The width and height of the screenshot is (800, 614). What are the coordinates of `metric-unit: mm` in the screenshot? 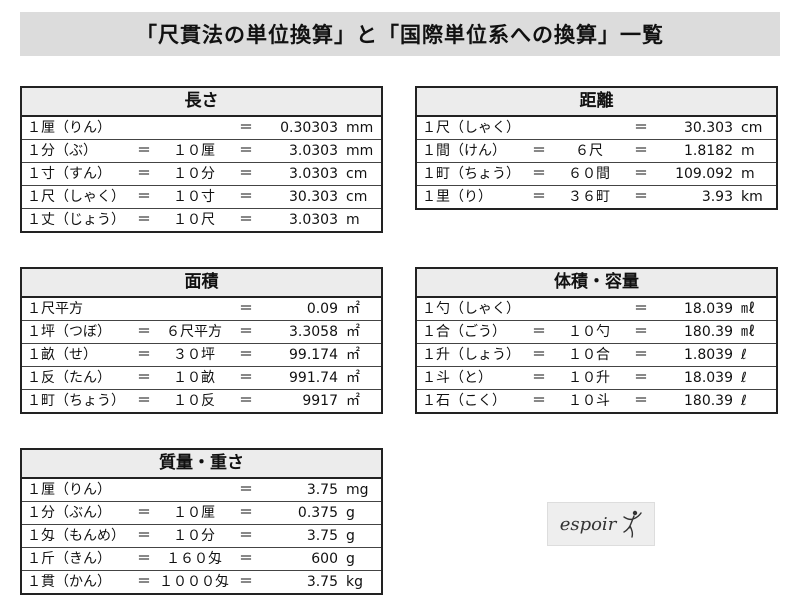 It's located at (360, 128).